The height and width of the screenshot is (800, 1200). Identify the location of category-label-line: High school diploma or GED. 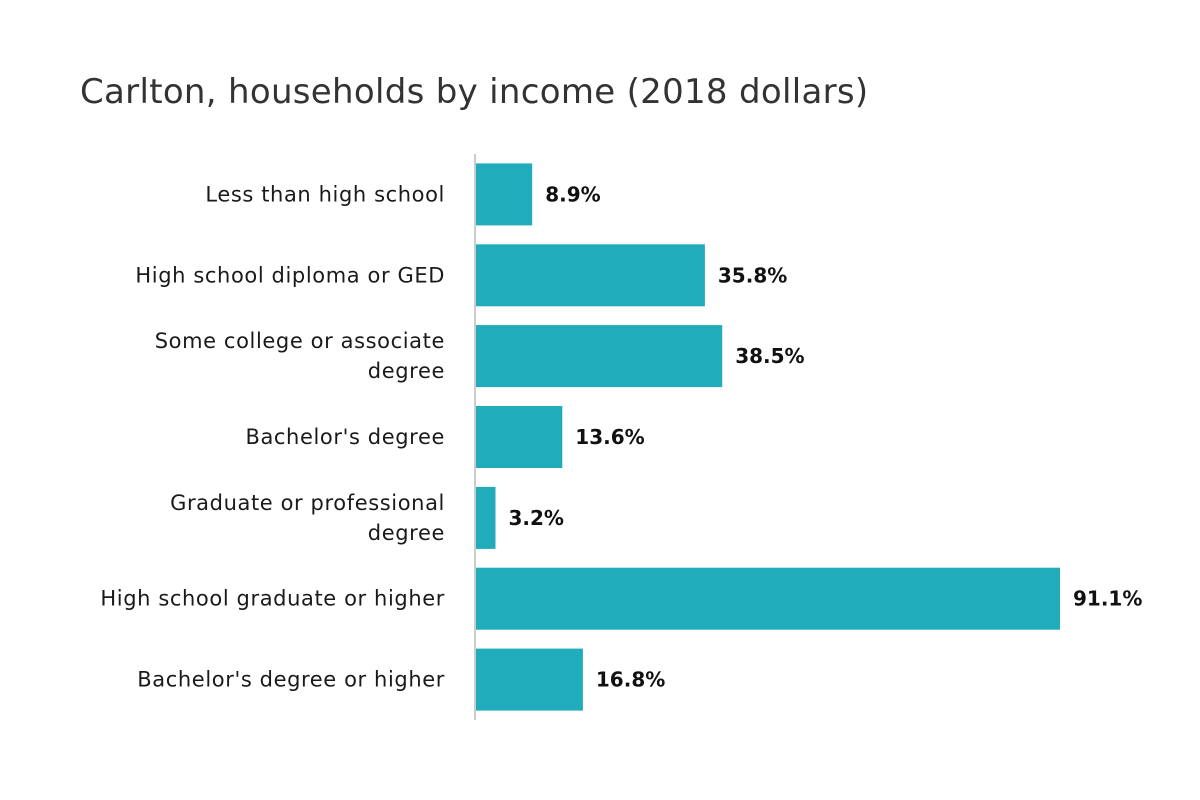
(290, 275).